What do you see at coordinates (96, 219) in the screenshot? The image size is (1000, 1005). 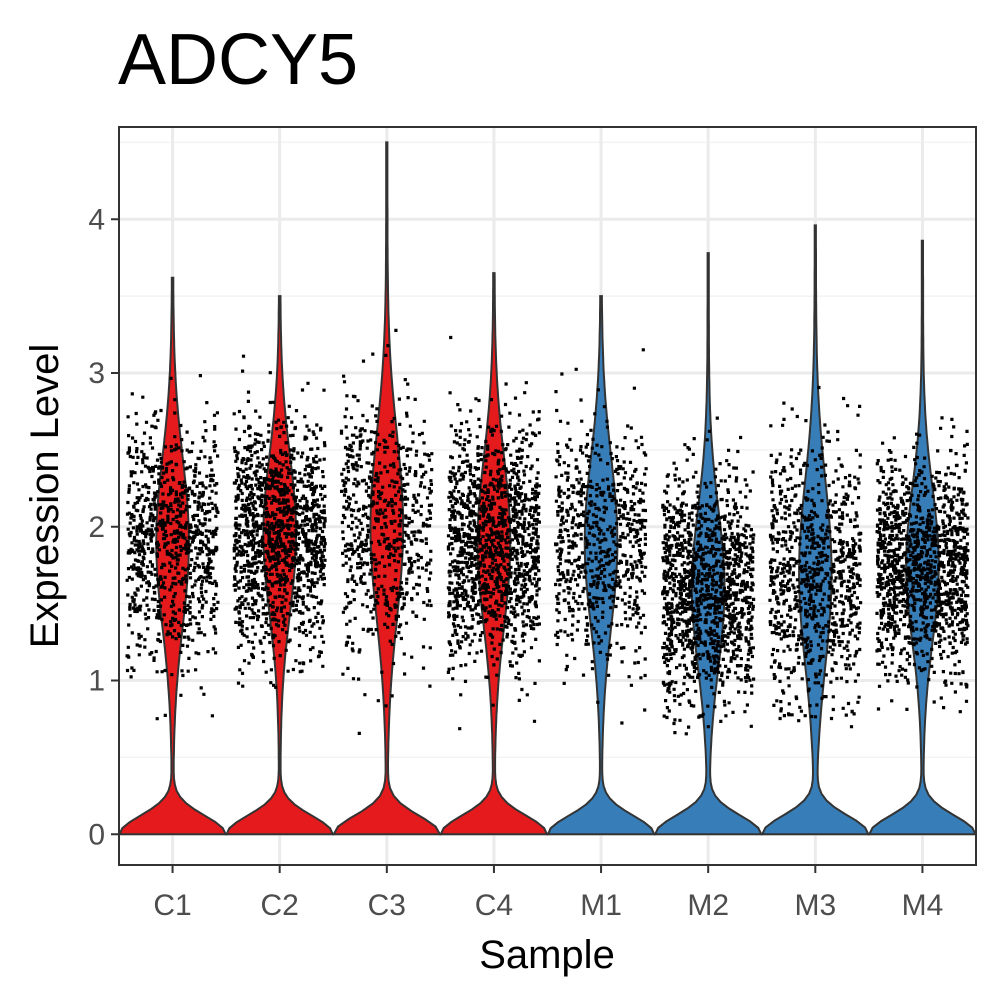 I see `y-tick-label: 4` at bounding box center [96, 219].